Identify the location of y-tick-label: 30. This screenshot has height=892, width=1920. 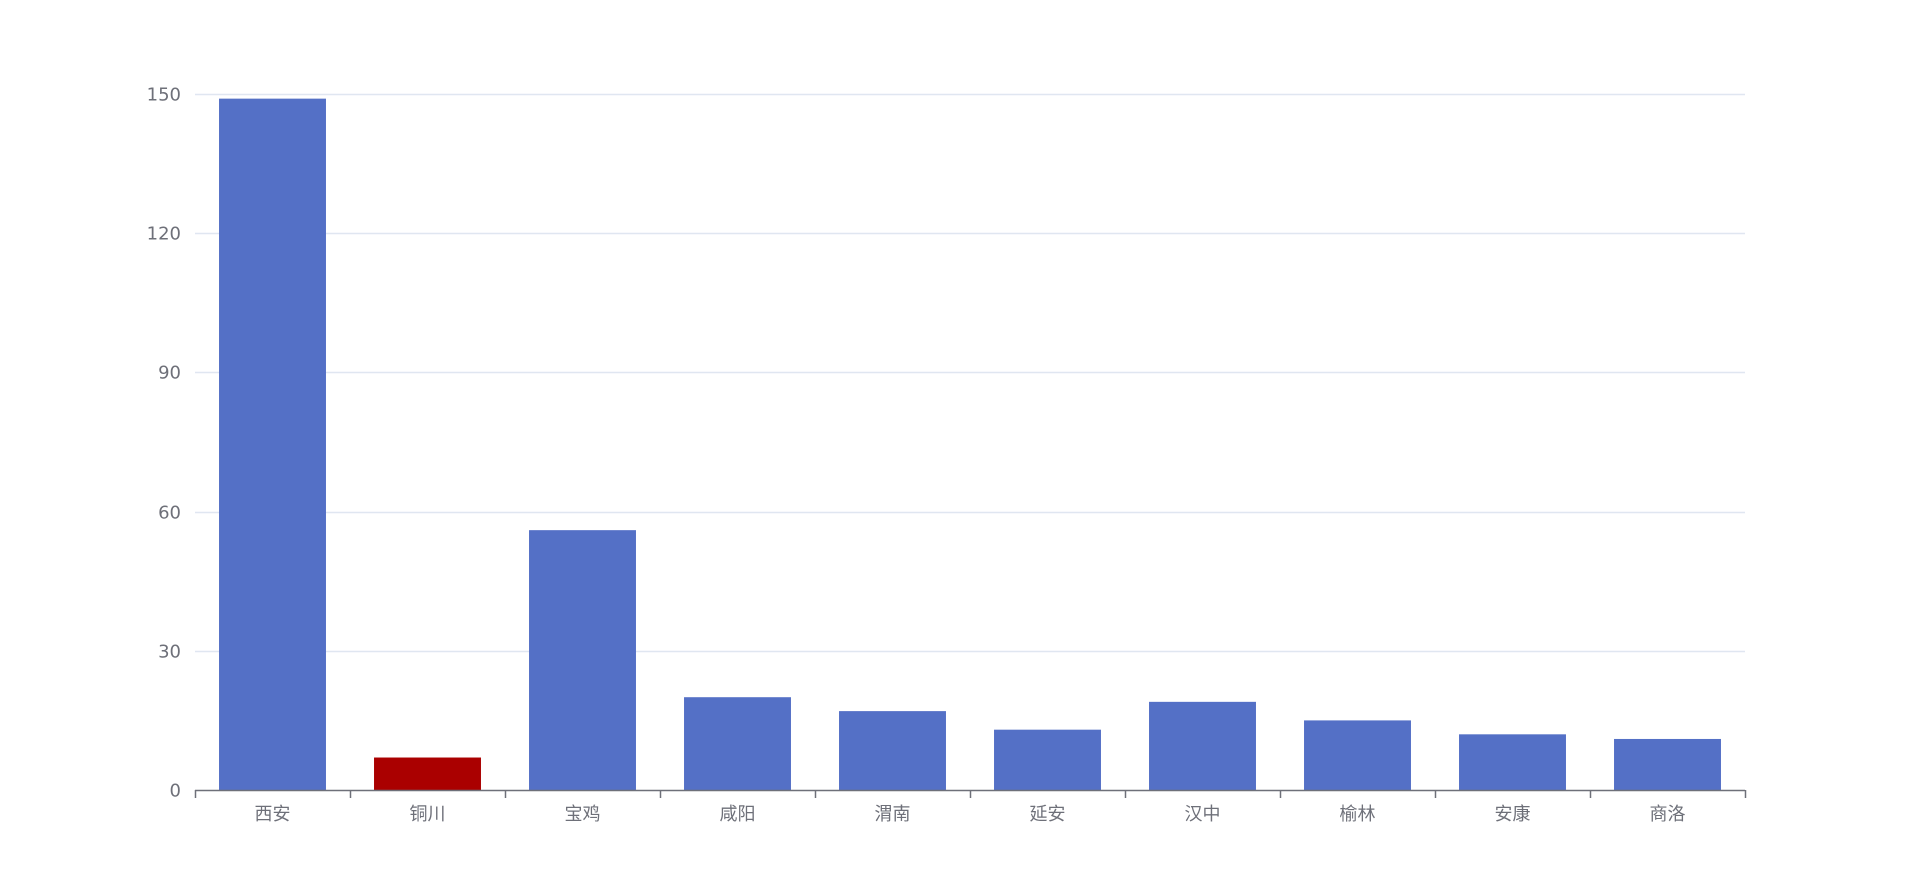
(169, 652).